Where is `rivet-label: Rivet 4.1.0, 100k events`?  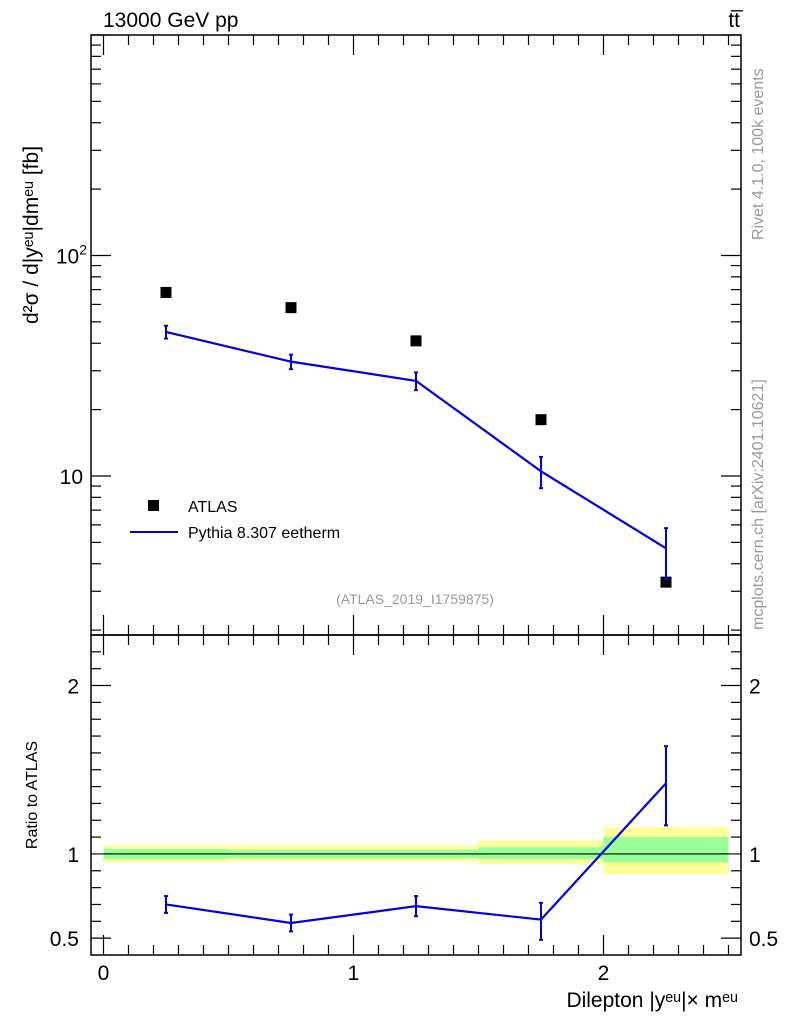 rivet-label: Rivet 4.1.0, 100k events is located at coordinates (758, 154).